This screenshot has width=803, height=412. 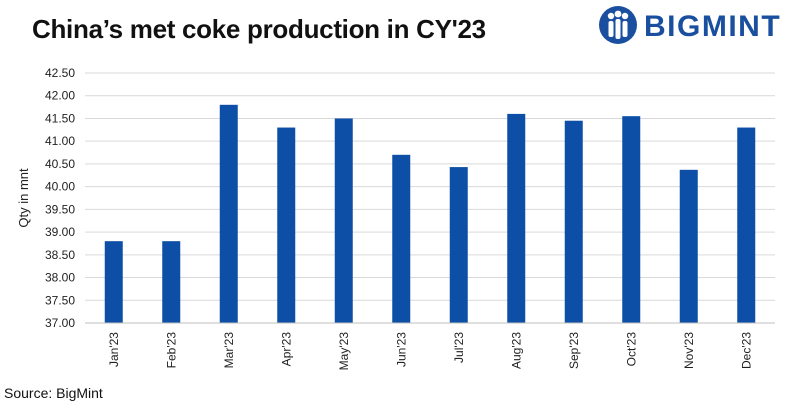 I want to click on y-tick-label: 41.00, so click(x=60, y=141).